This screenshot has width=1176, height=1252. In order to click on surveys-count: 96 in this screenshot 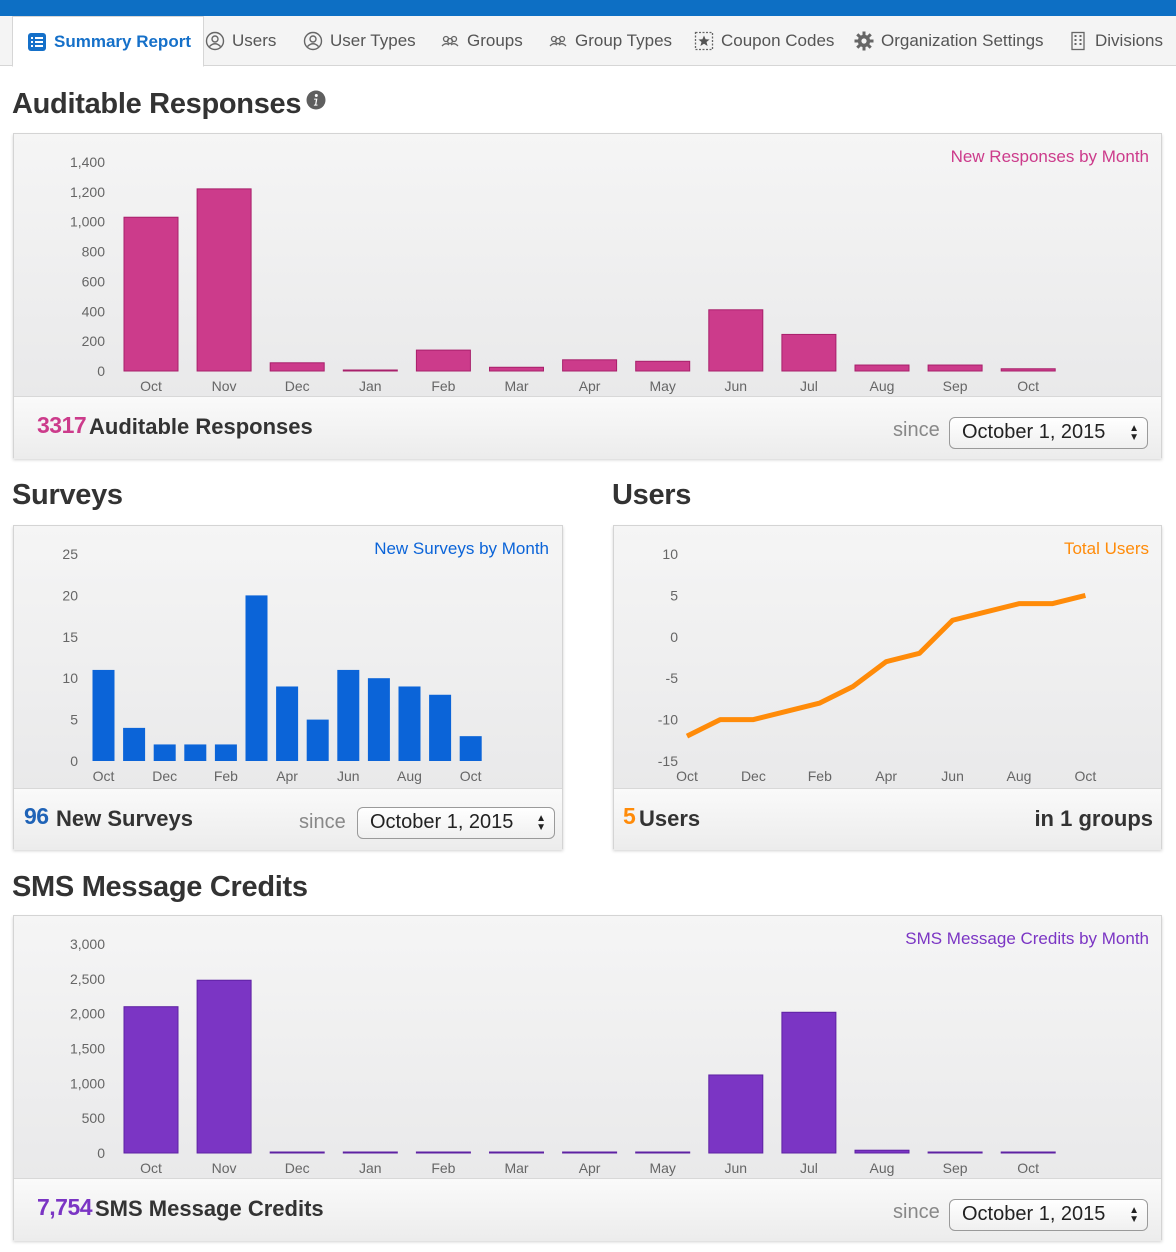, I will do `click(36, 816)`.